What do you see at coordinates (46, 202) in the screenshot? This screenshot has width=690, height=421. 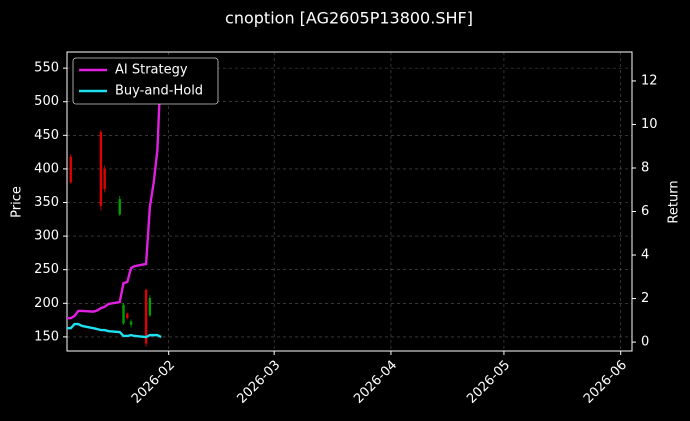 I see `y-tick-label: 350` at bounding box center [46, 202].